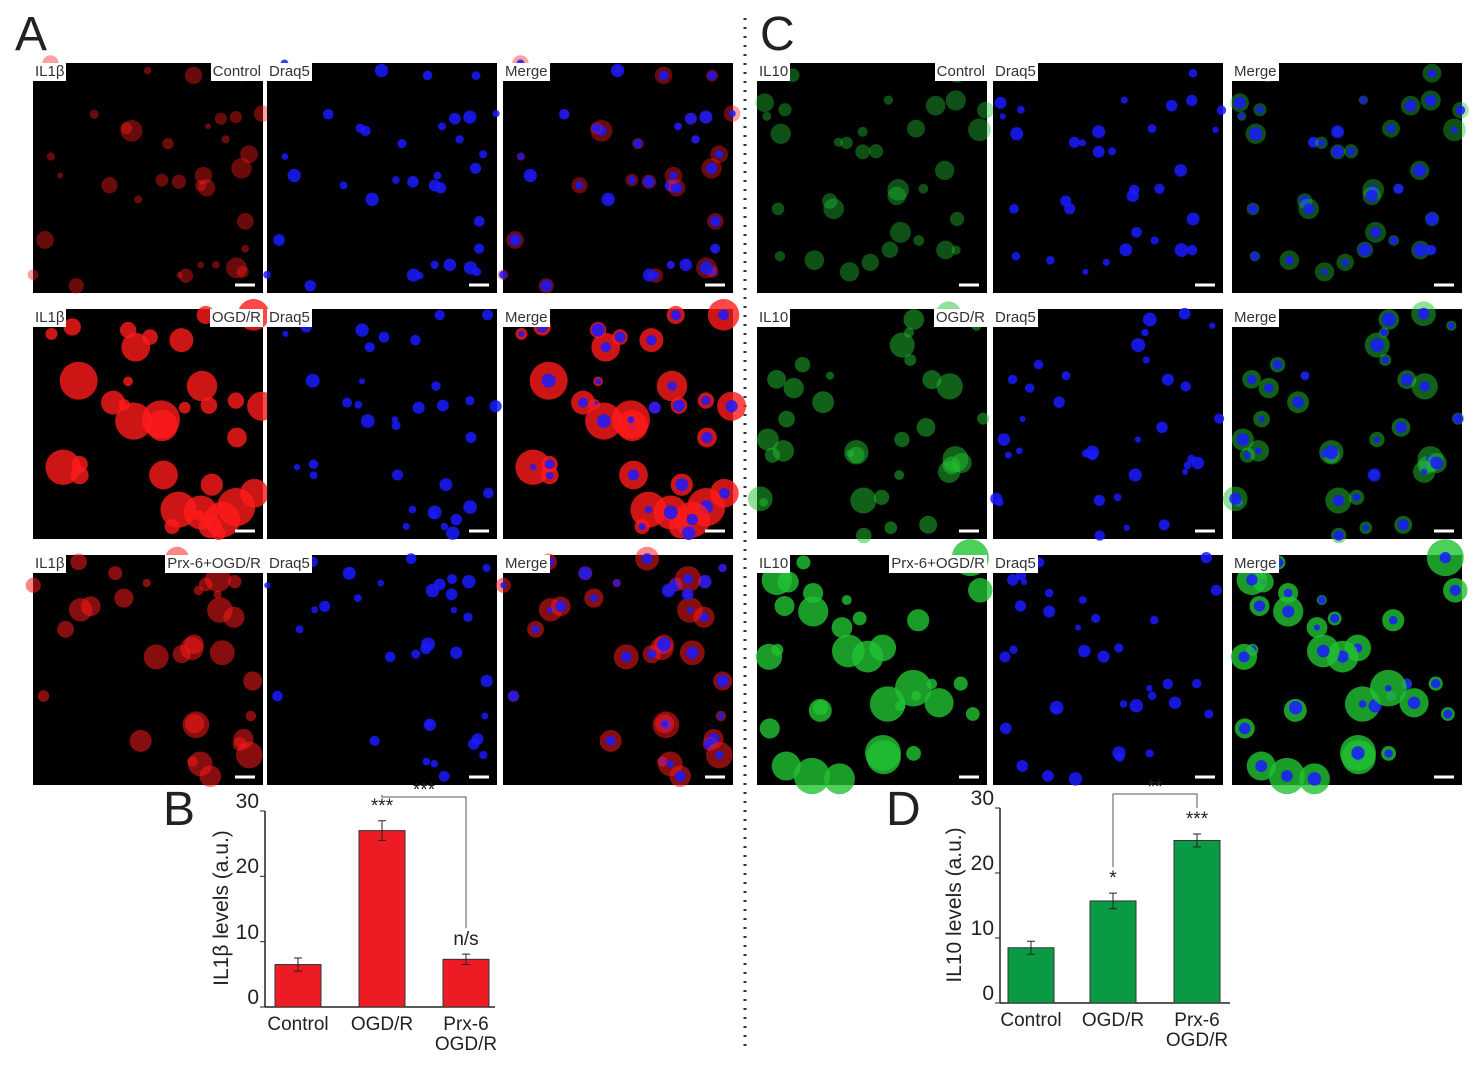 This screenshot has width=1483, height=1068. What do you see at coordinates (221, 908) in the screenshot?
I see `y-axis-label: IL1β levels (a.u.)` at bounding box center [221, 908].